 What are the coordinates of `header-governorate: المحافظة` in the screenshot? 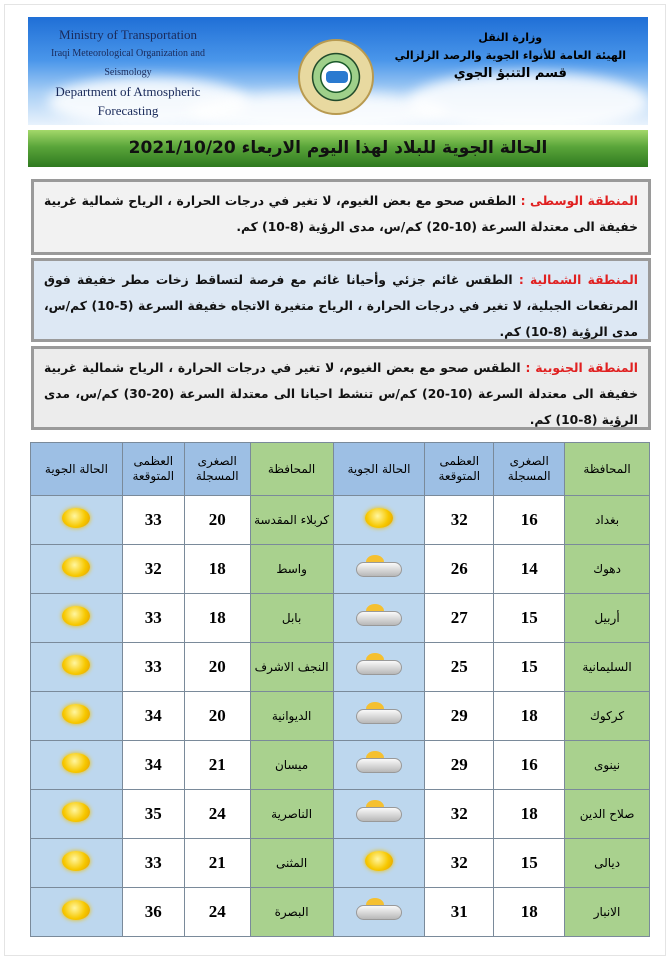 It's located at (291, 469).